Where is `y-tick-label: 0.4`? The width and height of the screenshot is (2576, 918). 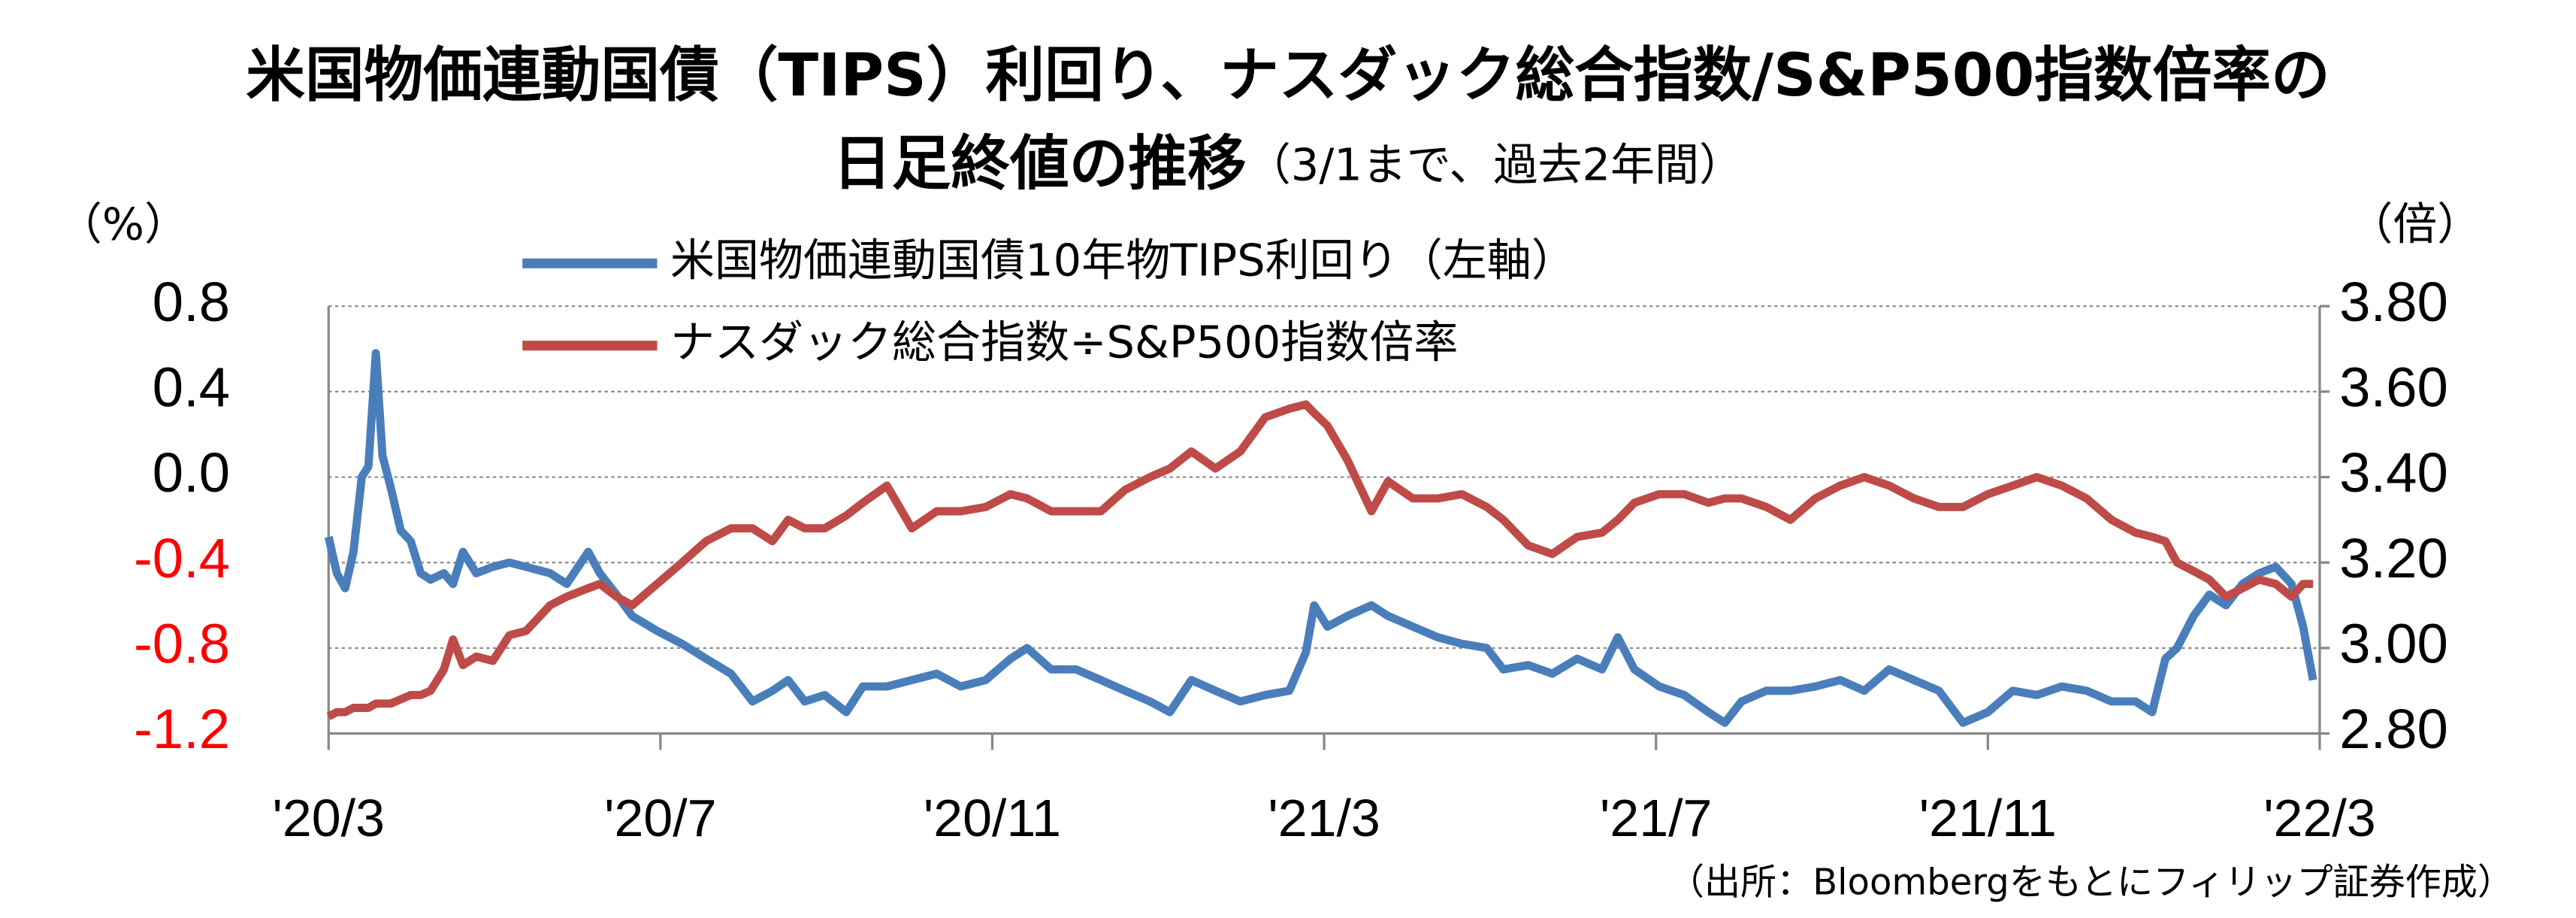
y-tick-label: 0.4 is located at coordinates (192, 387).